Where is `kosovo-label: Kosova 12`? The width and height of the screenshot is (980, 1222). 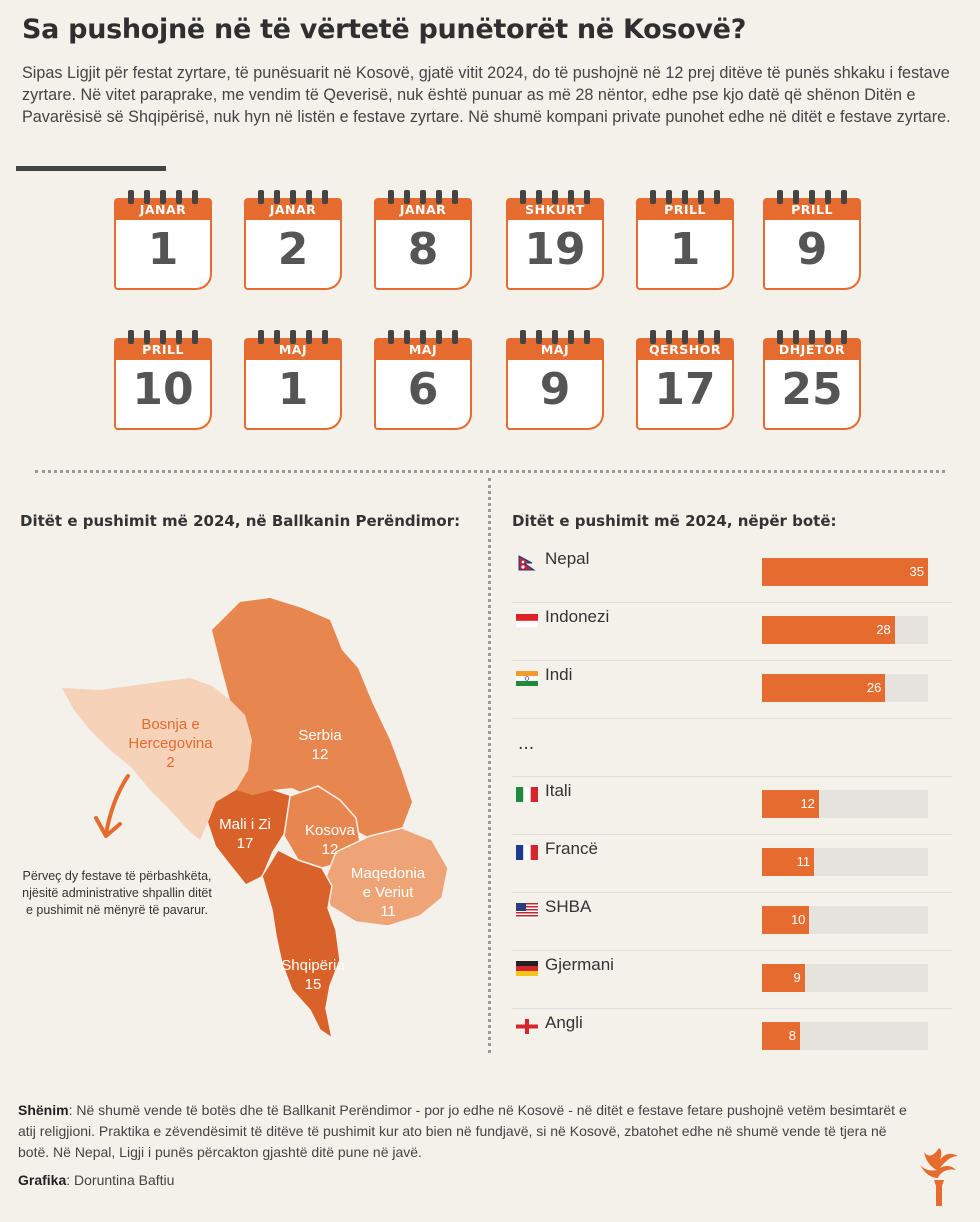
kosovo-label: Kosova 12 is located at coordinates (330, 840).